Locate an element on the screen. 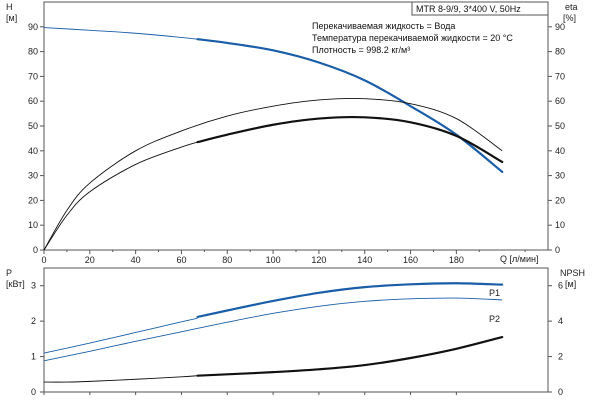 This screenshot has width=600, height=400. y-tick-label-left: 10 is located at coordinates (33, 225).